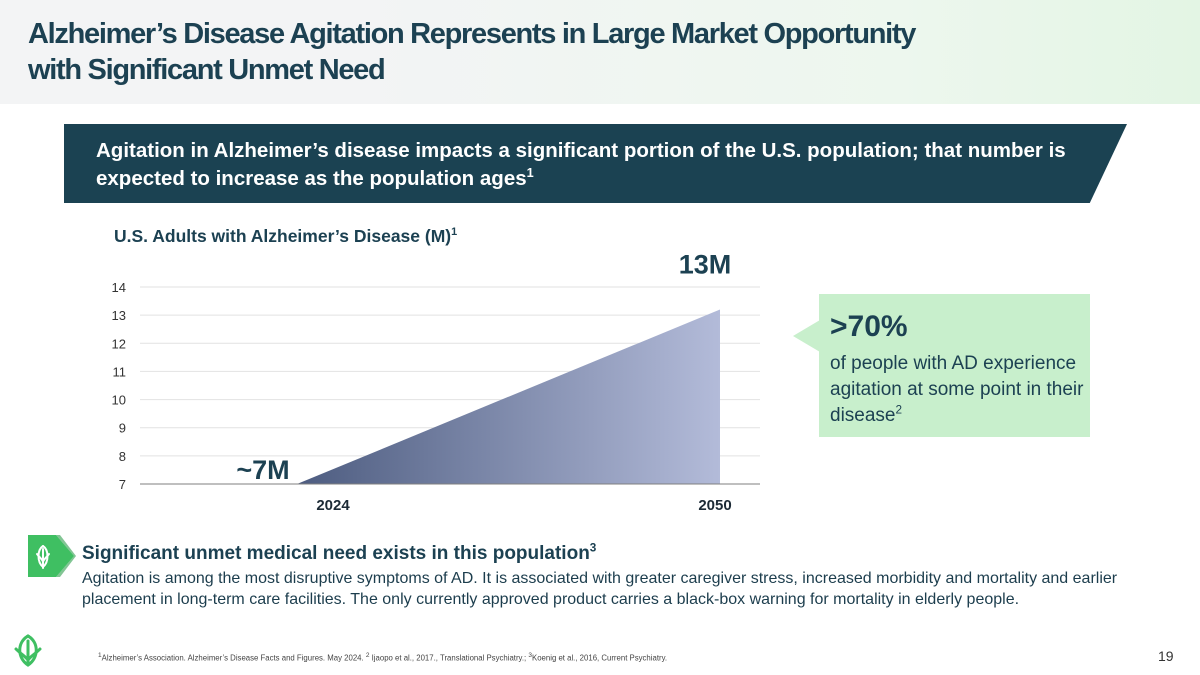 The image size is (1200, 675). Describe the element at coordinates (119, 343) in the screenshot. I see `y-tick-label: 12` at that location.